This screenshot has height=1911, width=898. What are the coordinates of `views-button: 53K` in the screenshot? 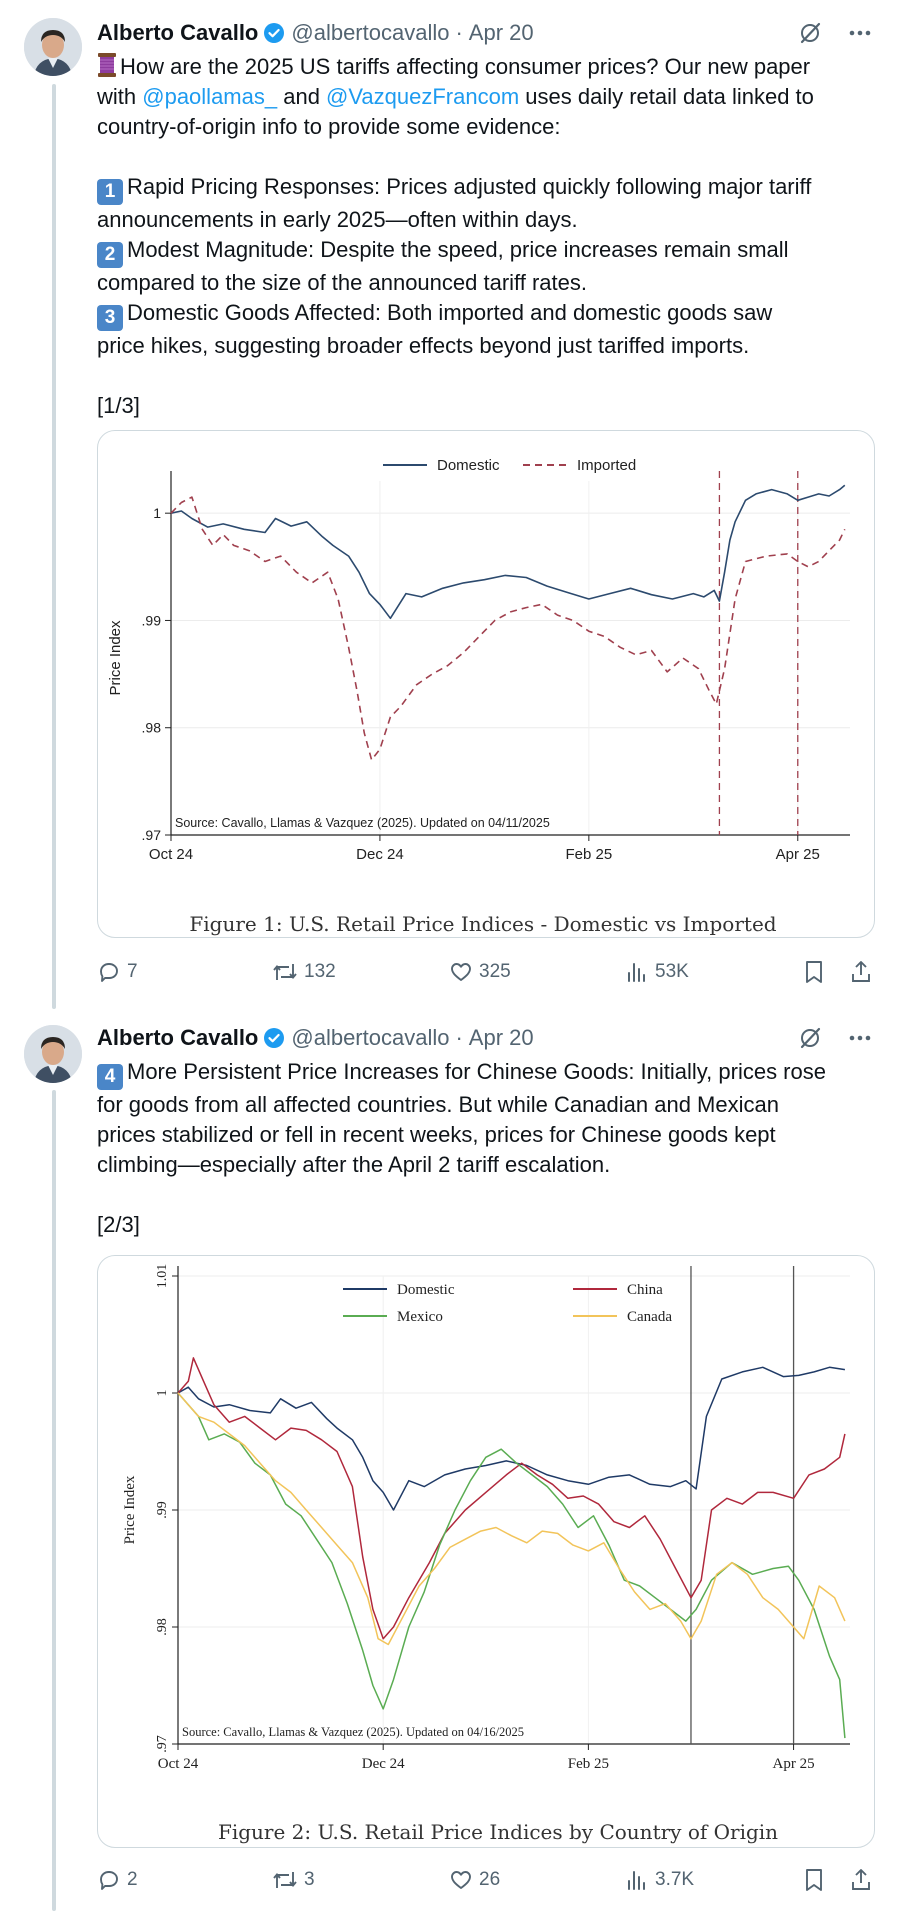 It's located at (657, 972).